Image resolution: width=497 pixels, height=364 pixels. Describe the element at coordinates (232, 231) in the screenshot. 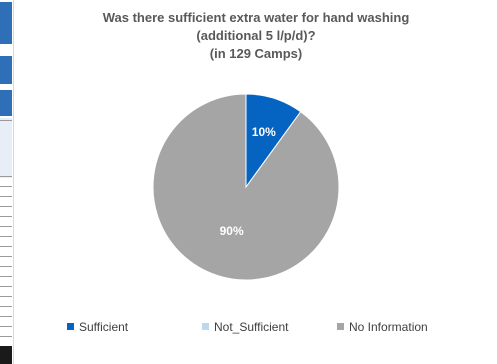

I see `data-label-no-information: 90%` at that location.